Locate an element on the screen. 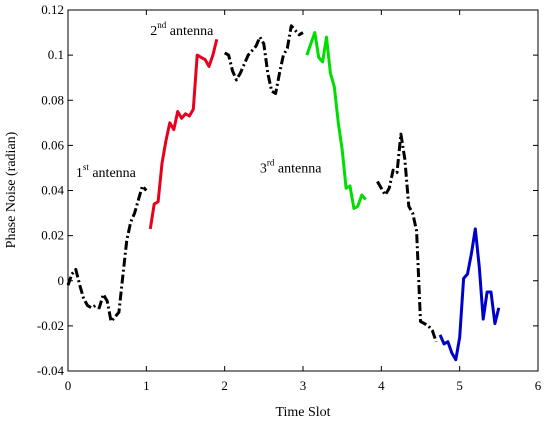 The height and width of the screenshot is (428, 550). y-axis-label: Phase Noise (radian) is located at coordinates (11, 189).